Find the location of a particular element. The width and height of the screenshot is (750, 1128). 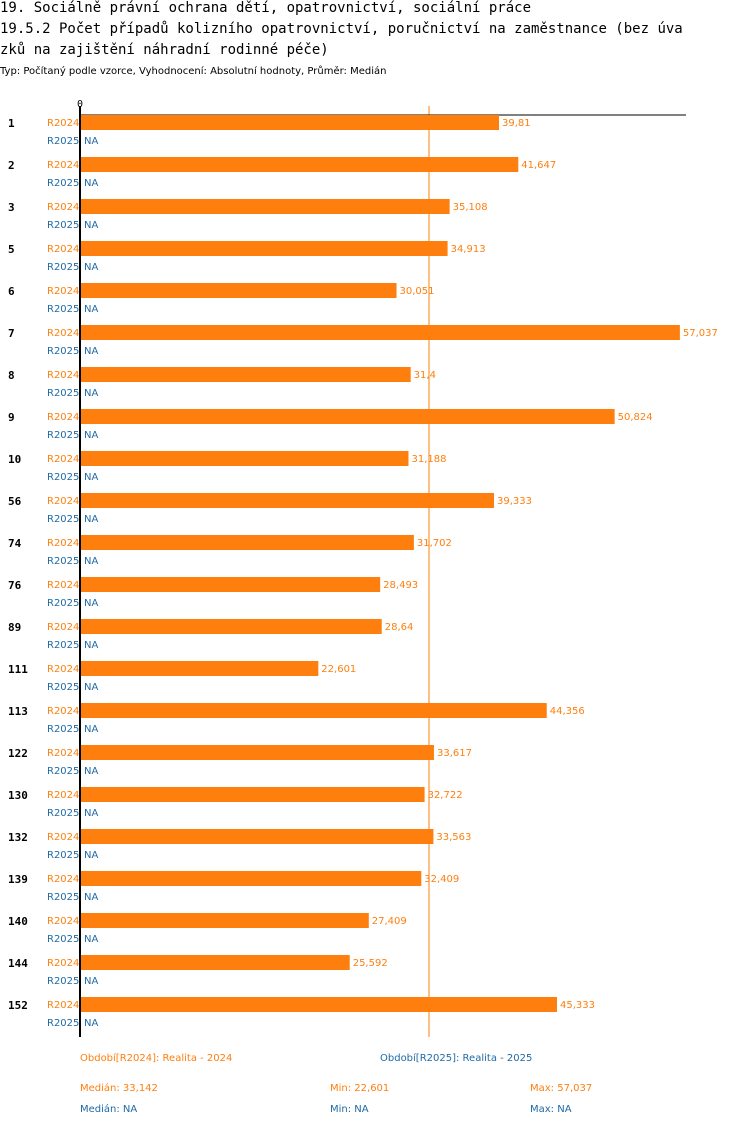

data-label-r2024: 28,493 is located at coordinates (400, 585).